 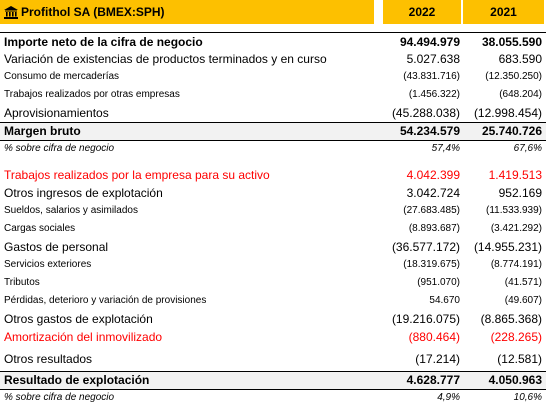 I want to click on table-row: Margen bruto 54.234.579 25.740.726, so click(x=273, y=131).